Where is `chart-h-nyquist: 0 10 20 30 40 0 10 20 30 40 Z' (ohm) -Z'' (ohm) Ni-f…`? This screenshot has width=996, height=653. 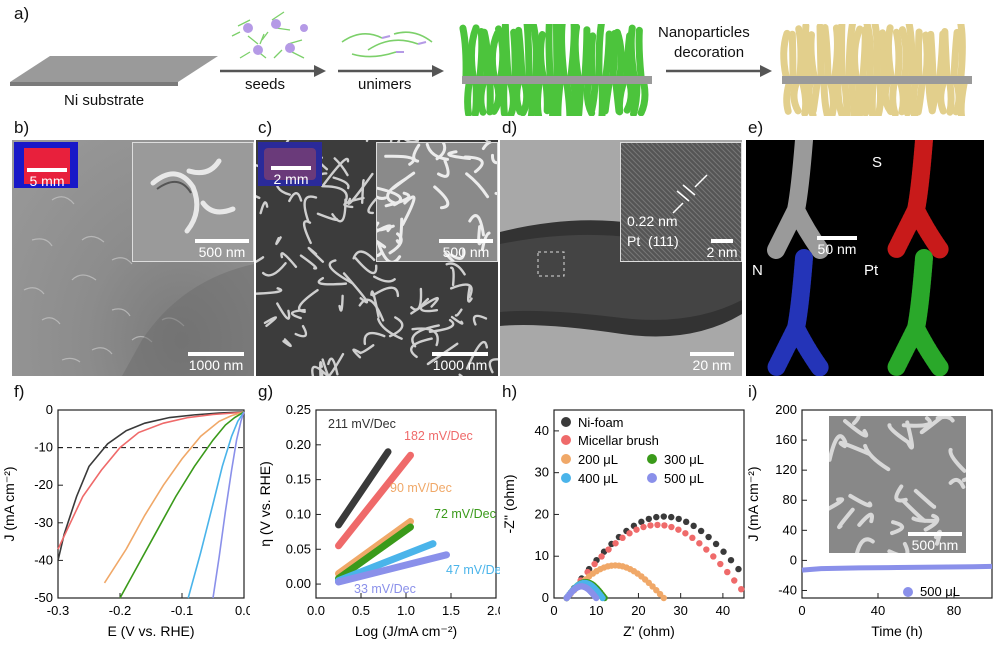 chart-h-nyquist: 0 10 20 30 40 0 10 20 30 40 Z' (ohm) -Z'' (ohm) Ni-f… is located at coordinates (623, 524).